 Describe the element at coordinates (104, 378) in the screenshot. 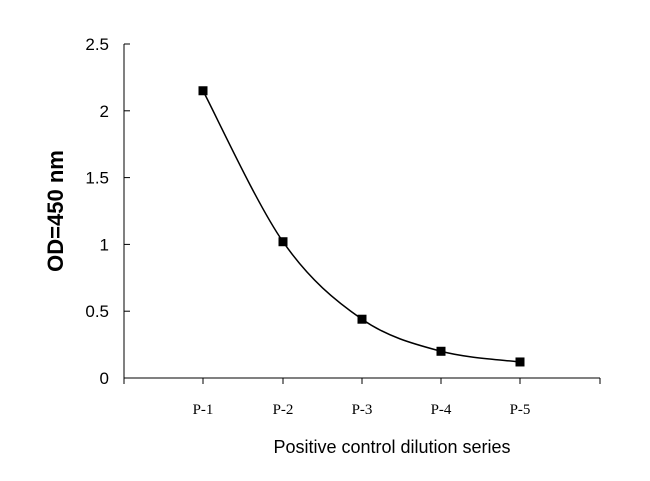

I see `y-tick-label: 0` at that location.